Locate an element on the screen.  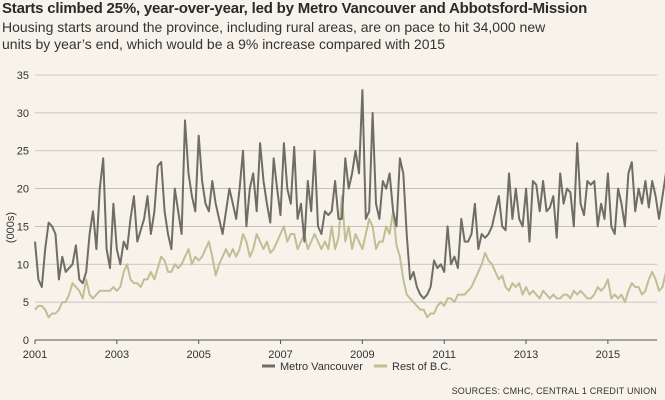
x-tick-label: 2013 is located at coordinates (526, 355).